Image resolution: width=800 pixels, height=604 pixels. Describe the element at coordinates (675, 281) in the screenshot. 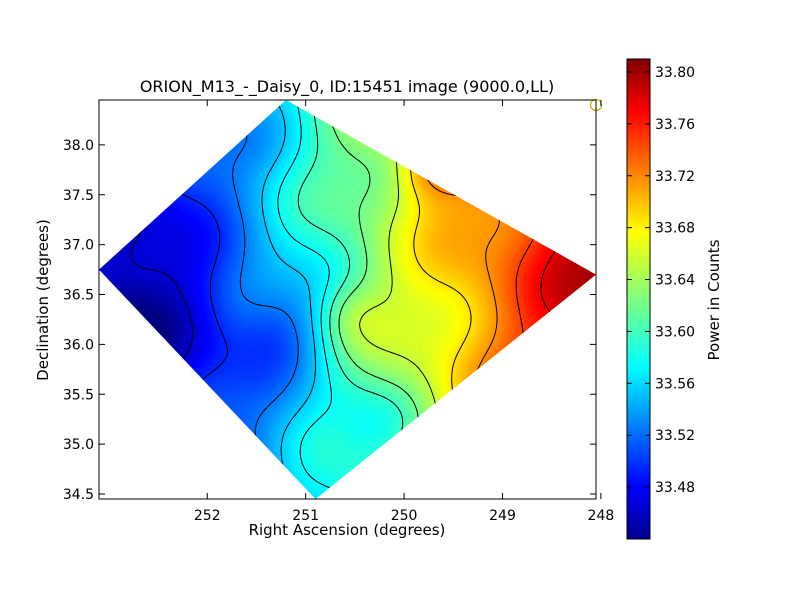

I see `colorbar-tick-label: 33.64` at that location.